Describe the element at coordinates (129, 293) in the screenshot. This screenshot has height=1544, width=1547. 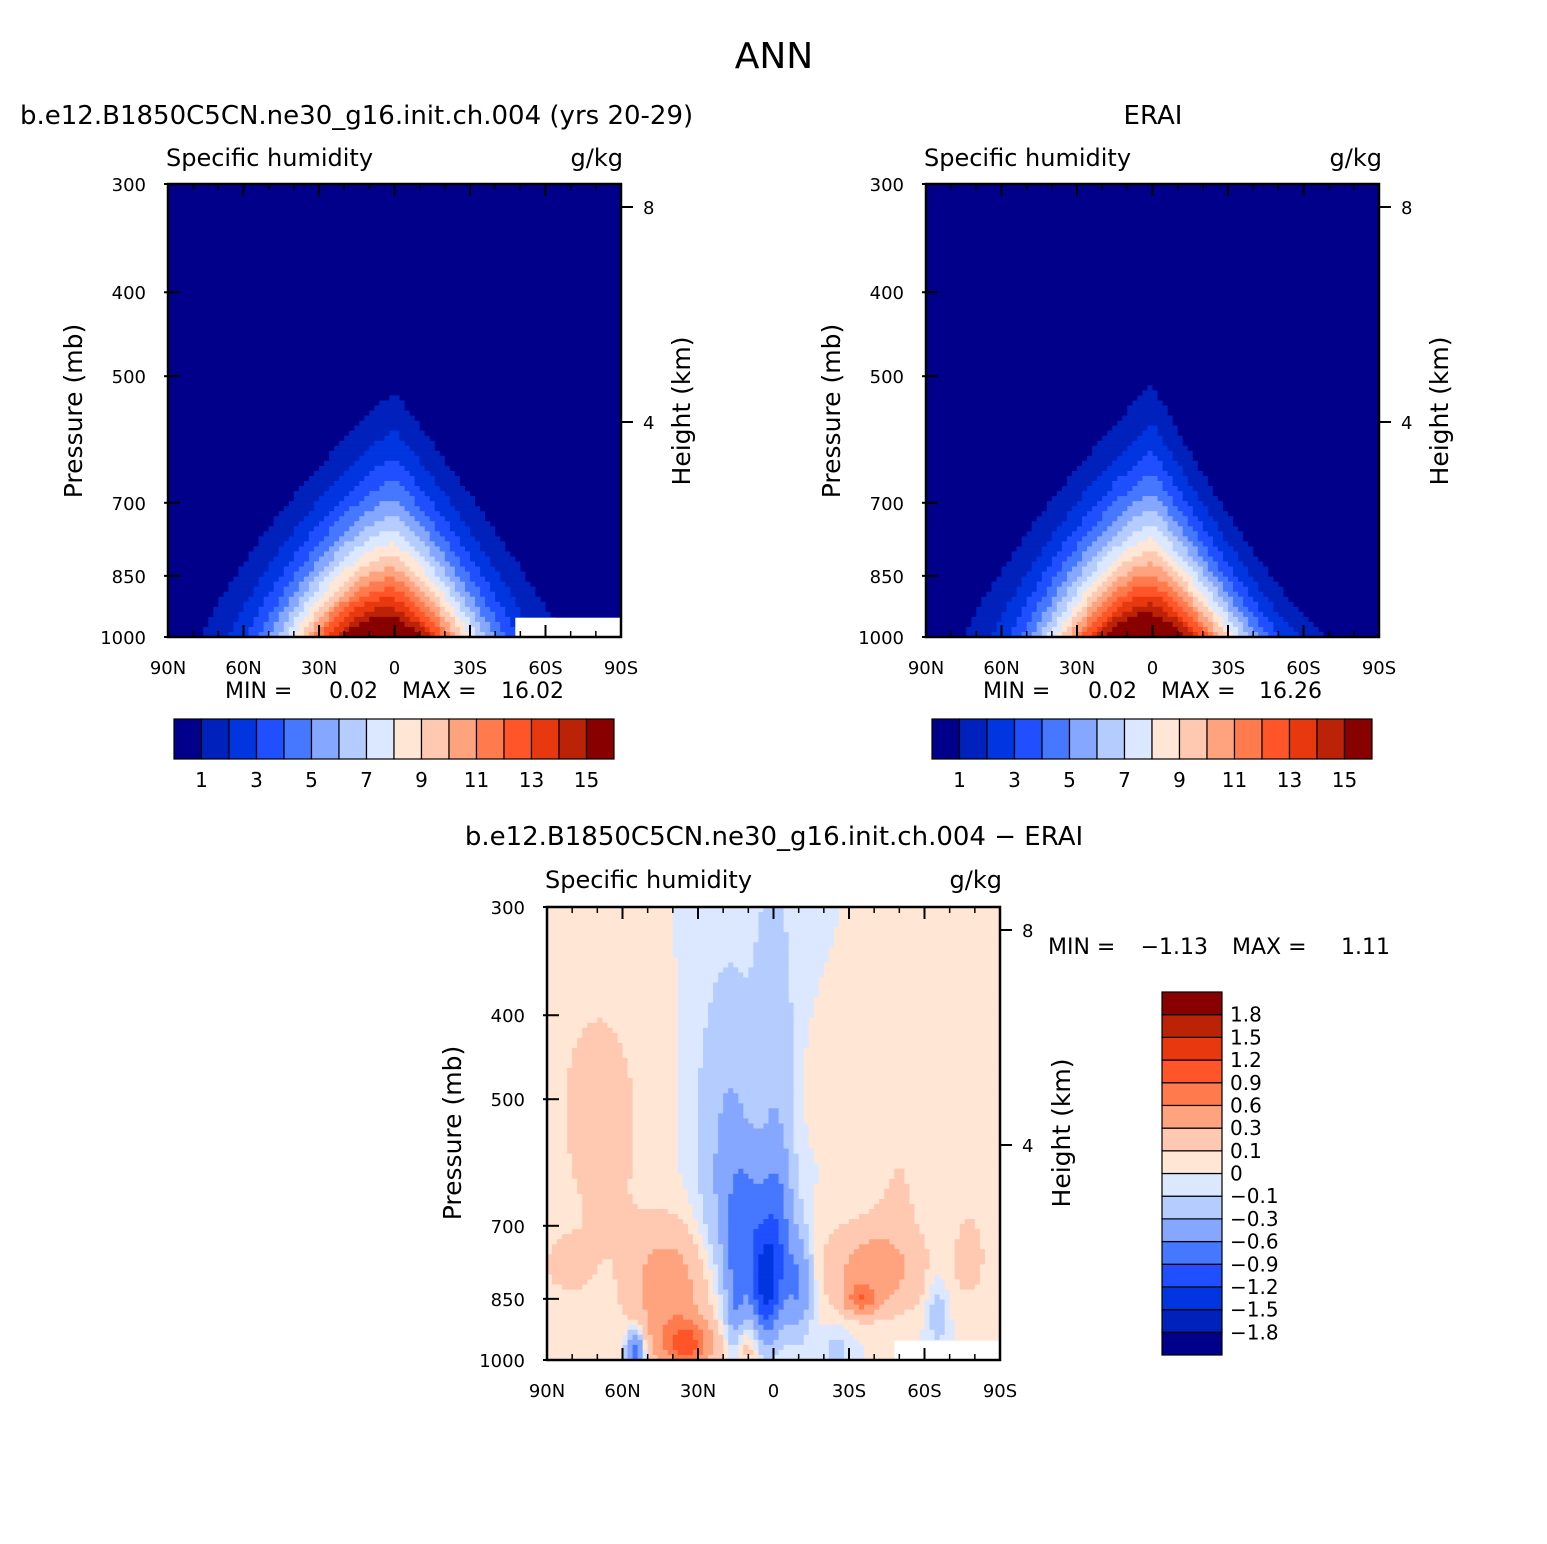
I see `y-tick-label: 400` at that location.